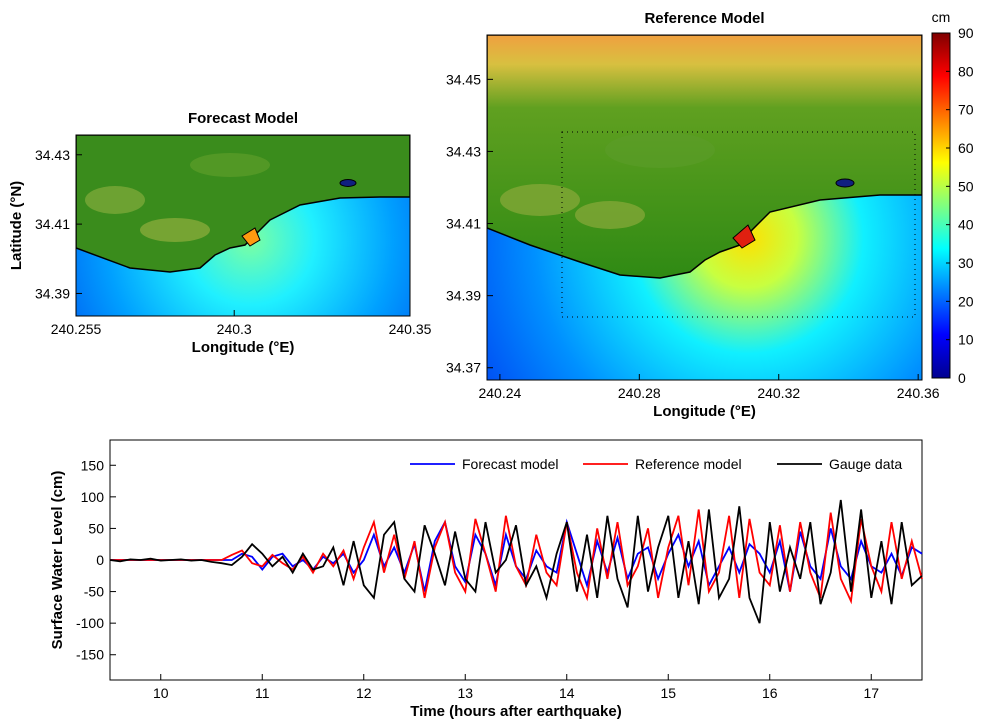 The height and width of the screenshot is (719, 984). I want to click on colorbar-tick-label: 20, so click(966, 301).